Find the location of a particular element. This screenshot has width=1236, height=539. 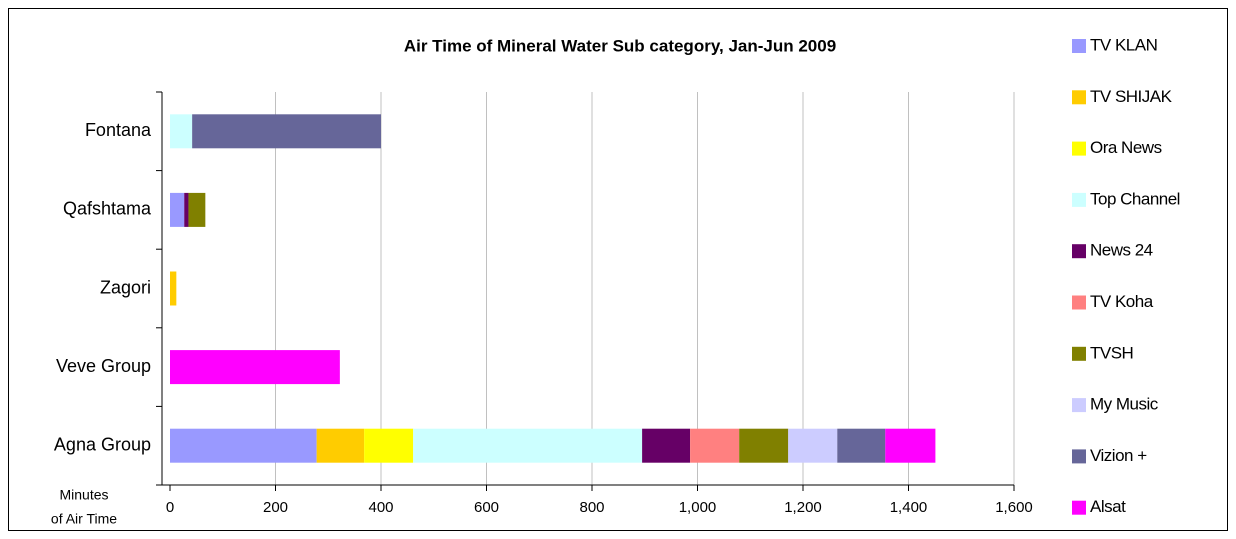

legend-label: TVSH is located at coordinates (1111, 352).